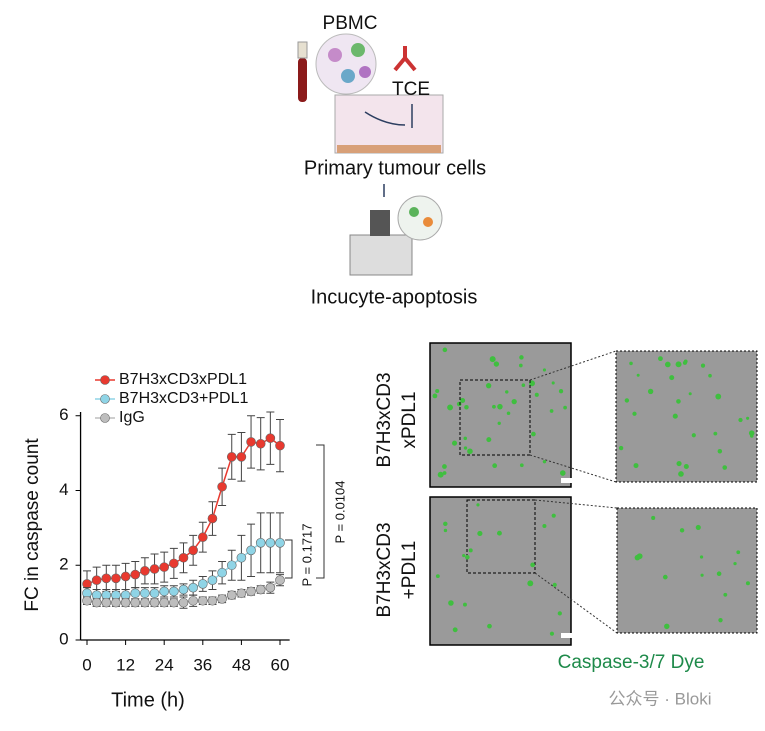 The height and width of the screenshot is (731, 765). I want to click on blood-tube, so click(302, 80).